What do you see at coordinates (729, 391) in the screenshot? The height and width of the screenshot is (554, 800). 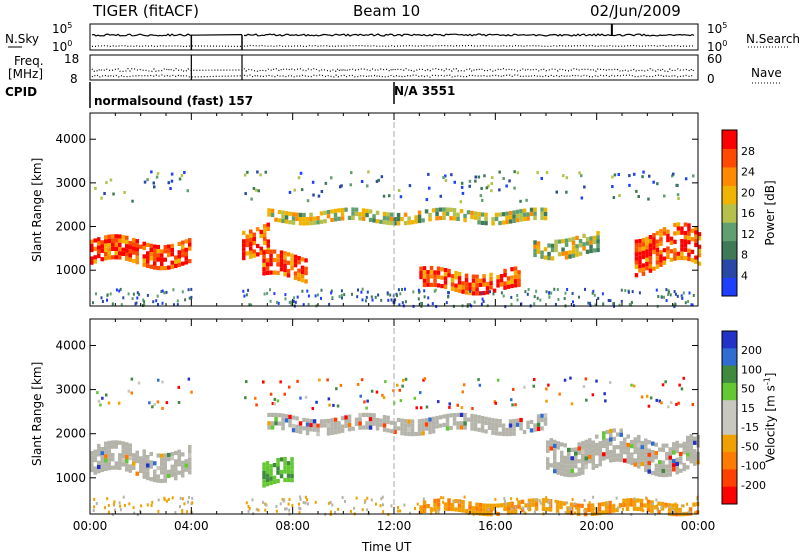 I see `velocity-colorbar-swatch` at bounding box center [729, 391].